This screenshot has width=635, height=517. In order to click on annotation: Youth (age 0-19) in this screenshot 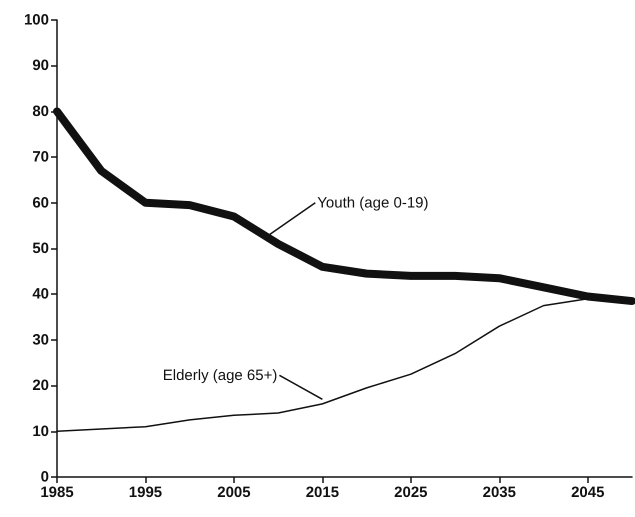, I will do `click(373, 203)`.